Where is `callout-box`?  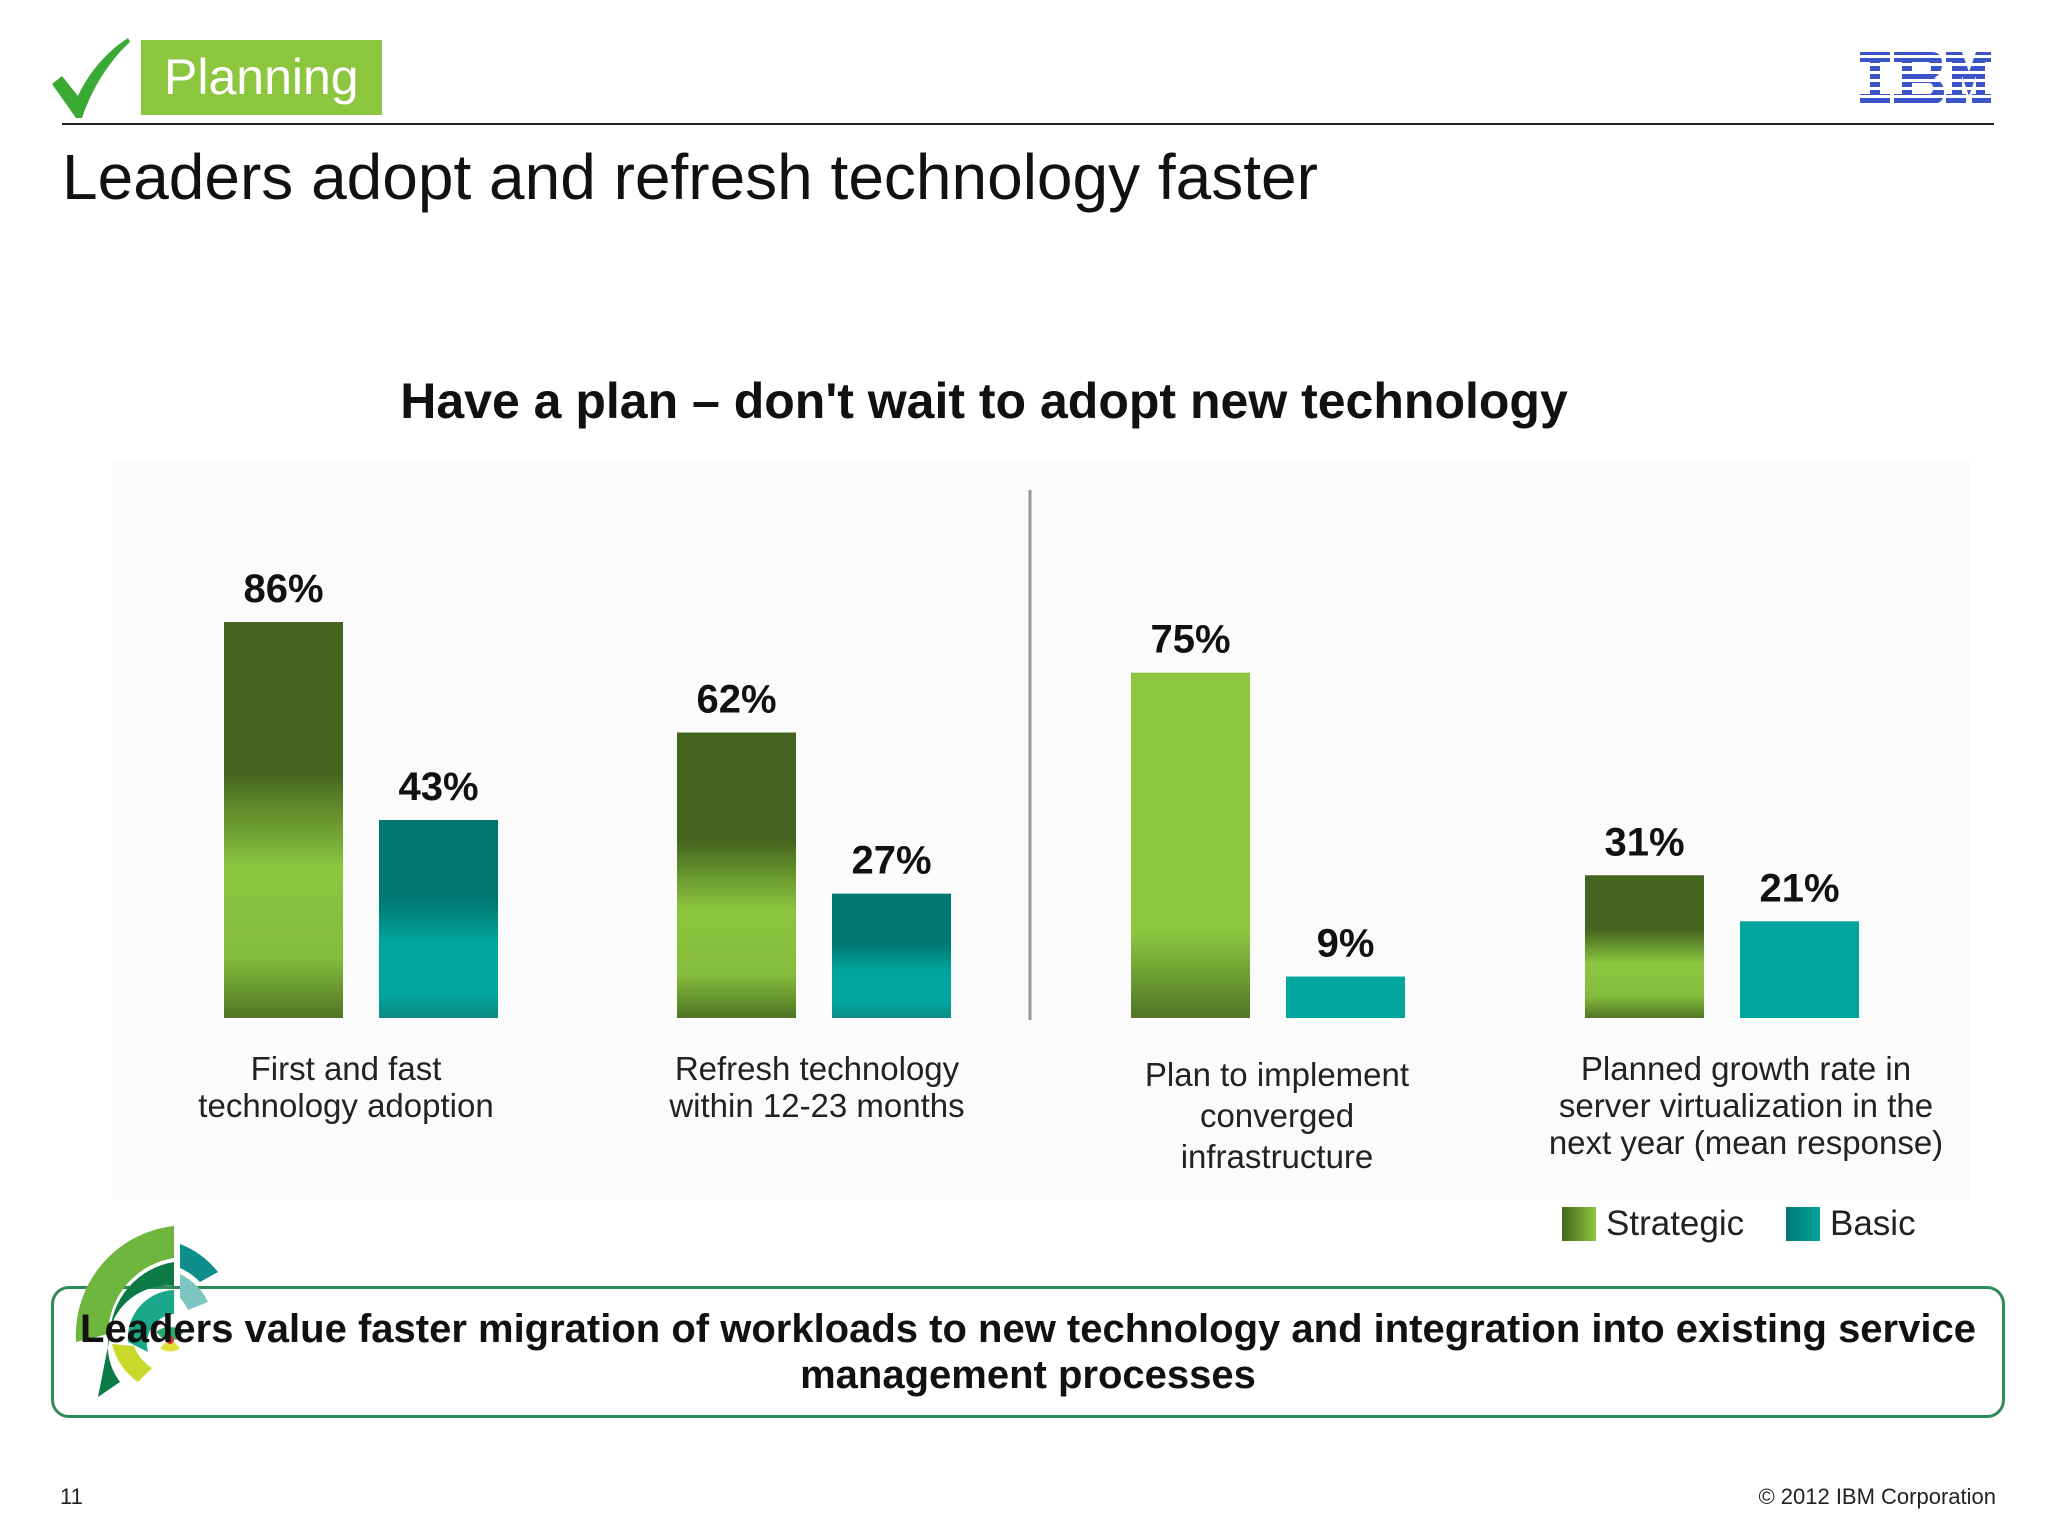 callout-box is located at coordinates (1028, 1352).